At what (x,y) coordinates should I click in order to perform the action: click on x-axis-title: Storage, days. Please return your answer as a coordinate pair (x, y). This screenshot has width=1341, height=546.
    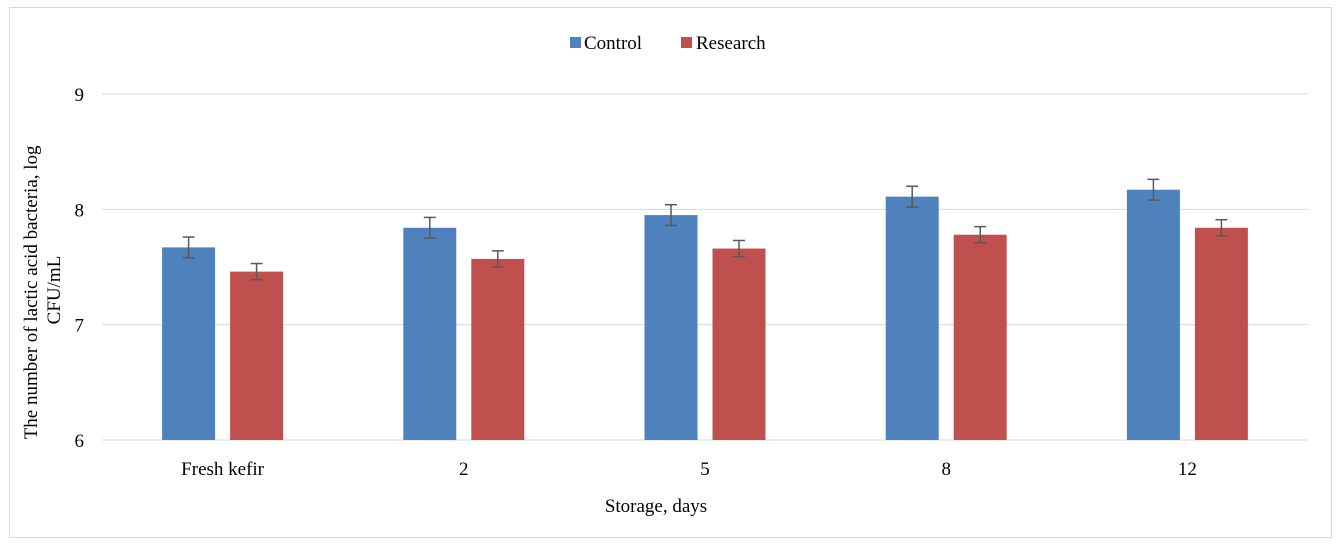
    Looking at the image, I should click on (656, 506).